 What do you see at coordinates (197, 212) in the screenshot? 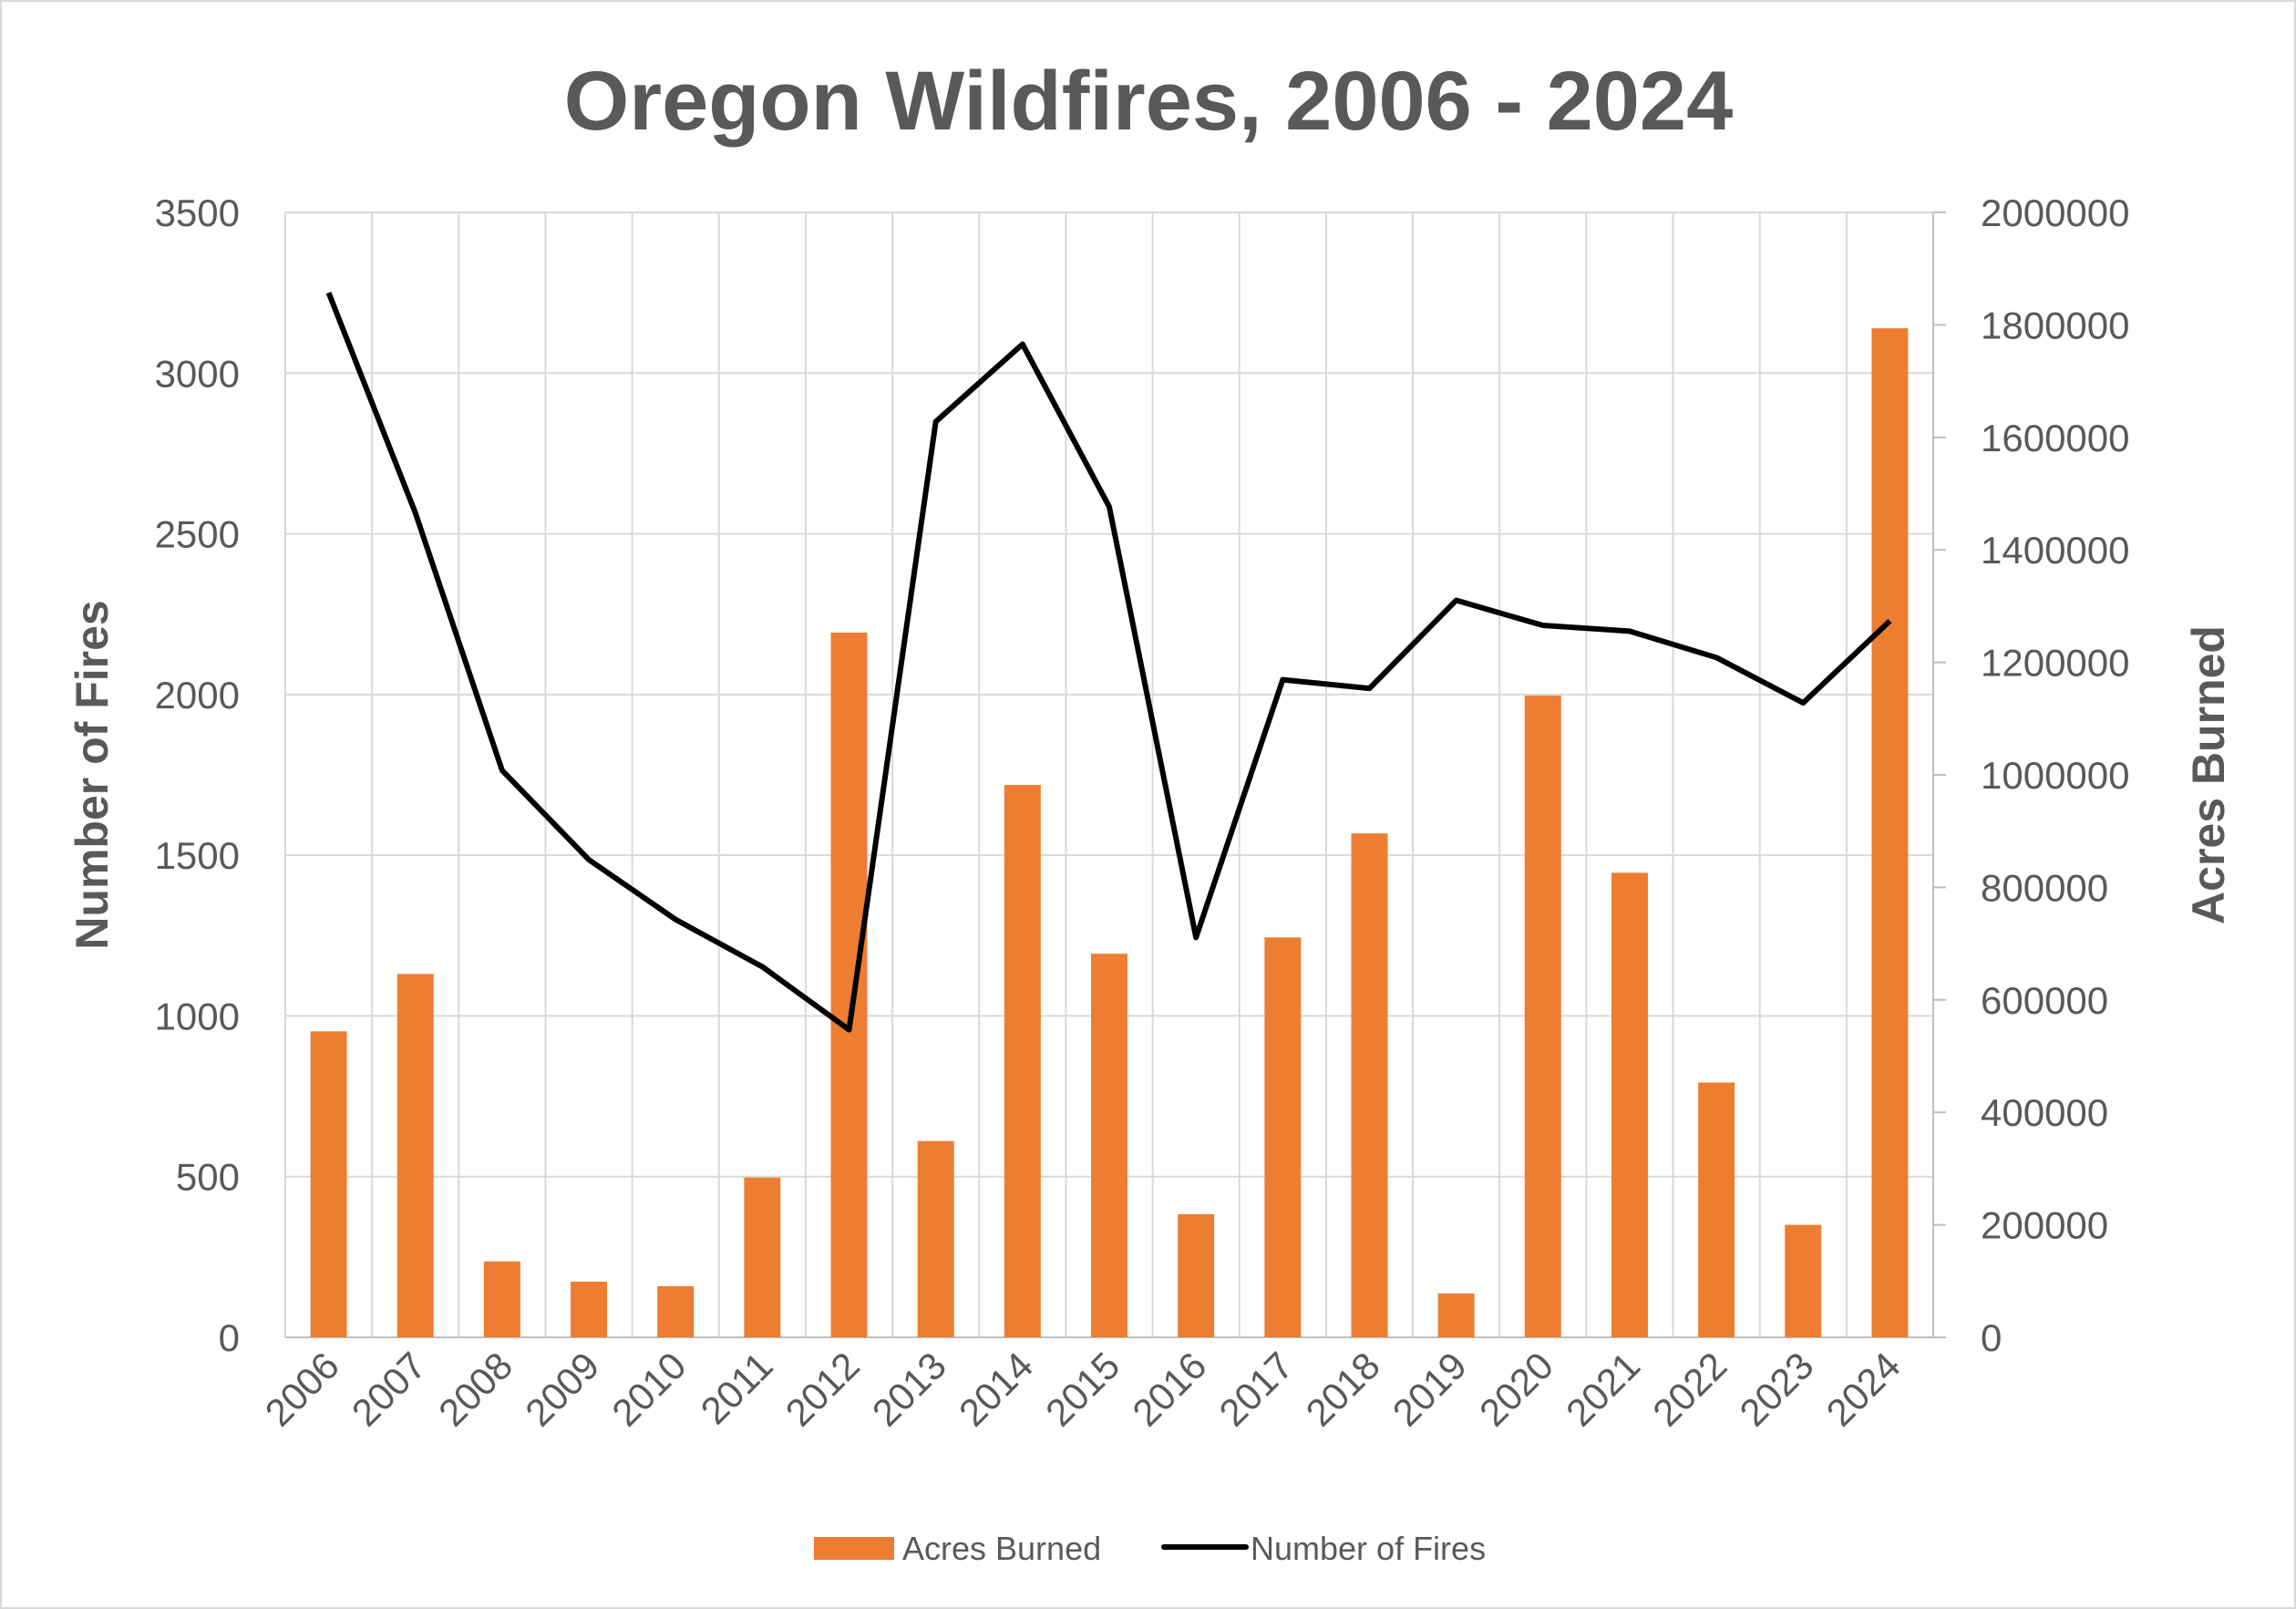
I see `y-left-tick-label: 3500` at bounding box center [197, 212].